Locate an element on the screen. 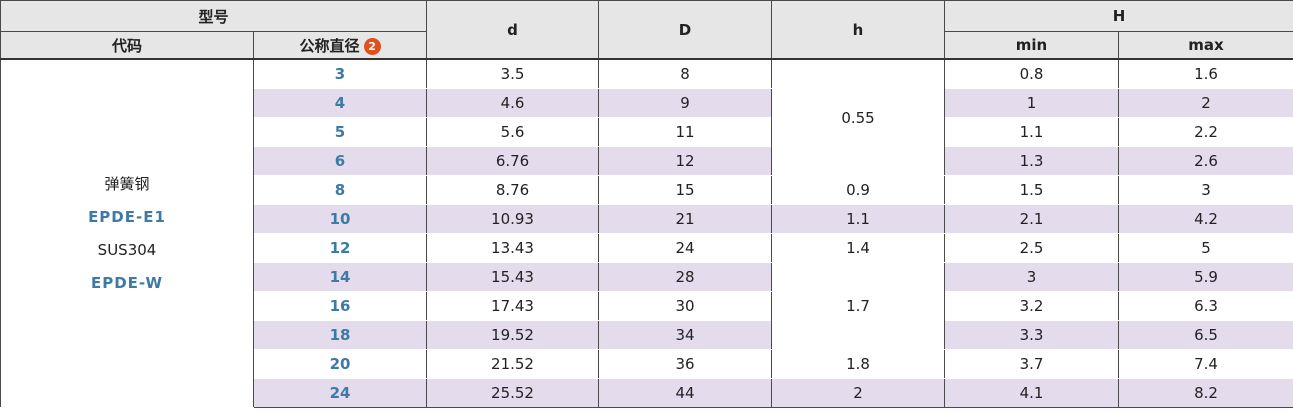  d-cell: 19.52 is located at coordinates (513, 335).